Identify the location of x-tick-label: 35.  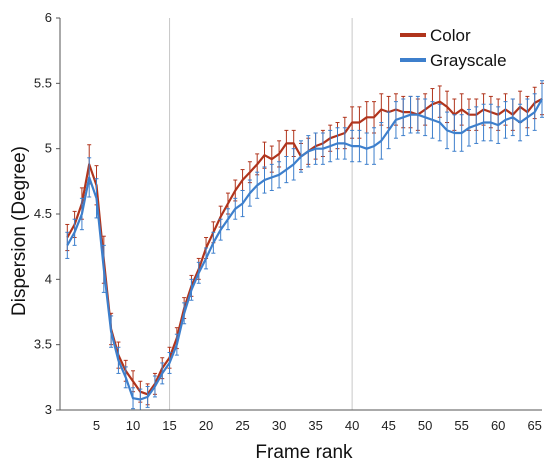
(315, 425).